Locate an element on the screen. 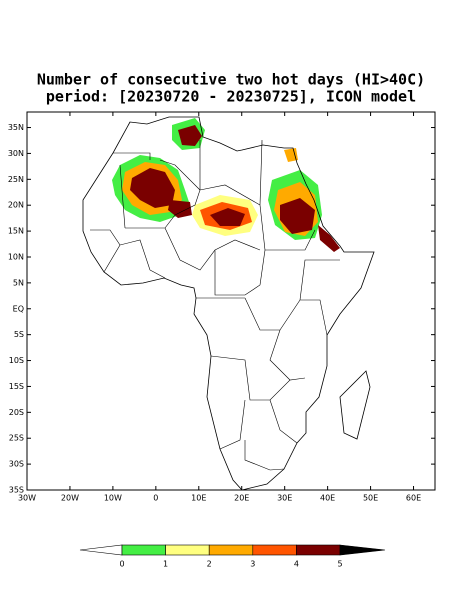 The width and height of the screenshot is (463, 600). x-tick-label: 10W is located at coordinates (113, 498).